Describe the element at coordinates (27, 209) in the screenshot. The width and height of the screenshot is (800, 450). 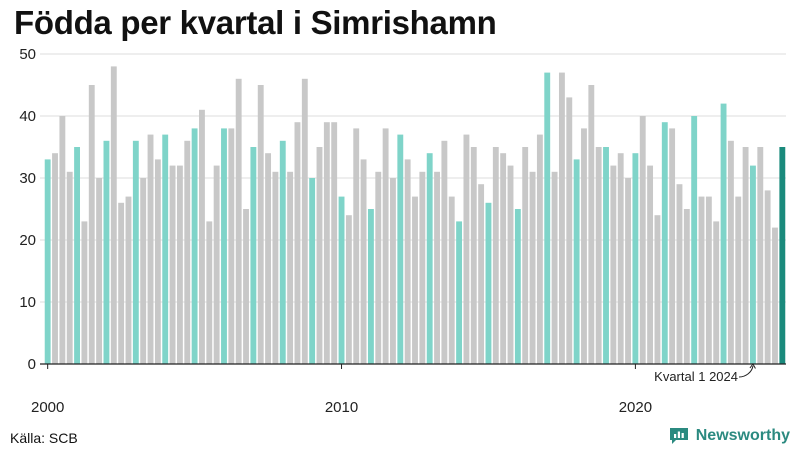
I see `y-axis-ticks: 0 10 20 30 40 50` at that location.